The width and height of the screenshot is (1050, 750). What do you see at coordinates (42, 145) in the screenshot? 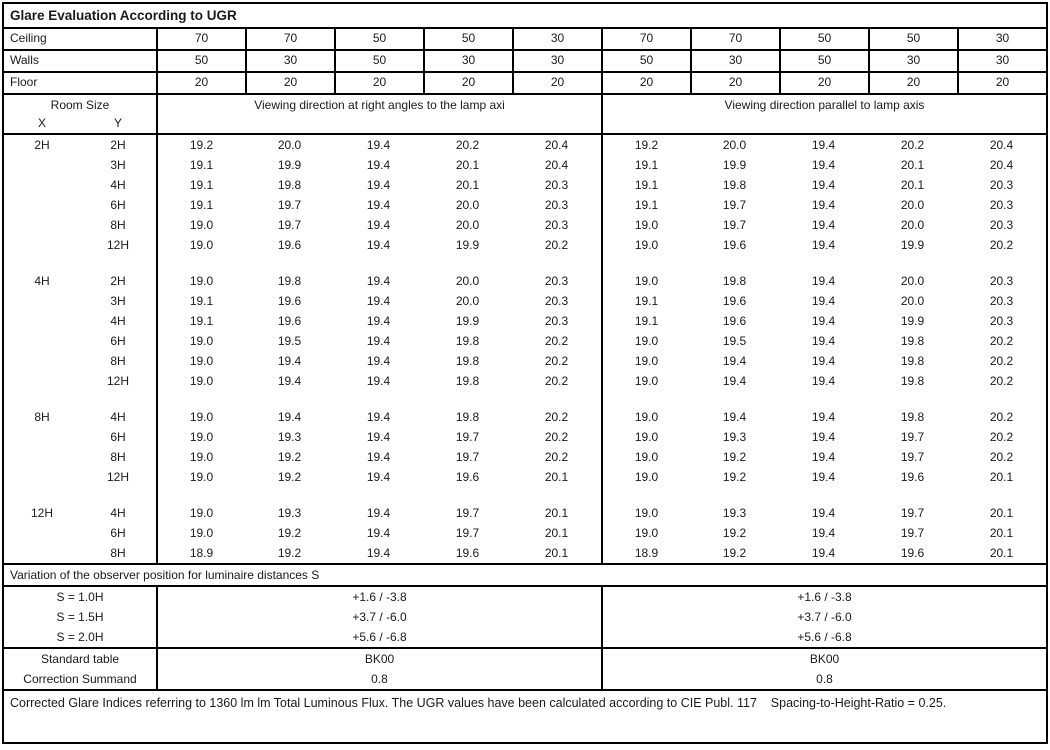
I see `room-x-label: 2H` at bounding box center [42, 145].